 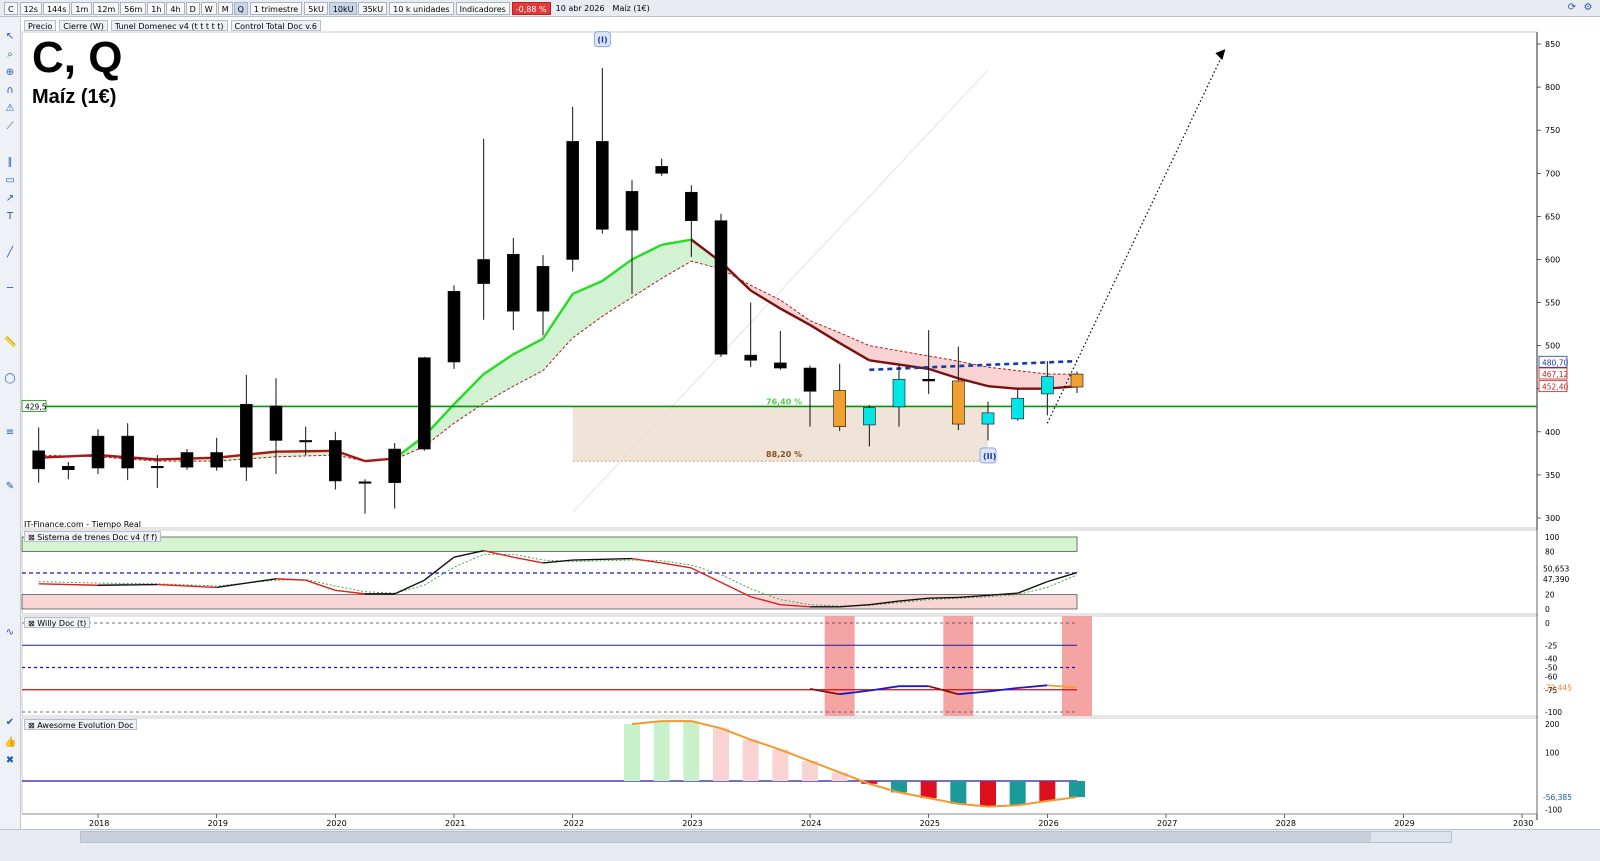 I want to click on fibonacci-icon: ≡, so click(x=10, y=432).